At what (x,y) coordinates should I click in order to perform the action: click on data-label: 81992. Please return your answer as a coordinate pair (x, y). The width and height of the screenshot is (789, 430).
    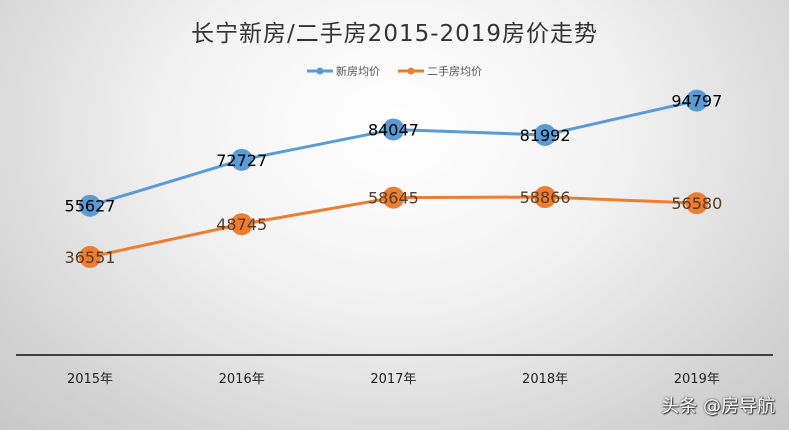
    Looking at the image, I should click on (545, 135).